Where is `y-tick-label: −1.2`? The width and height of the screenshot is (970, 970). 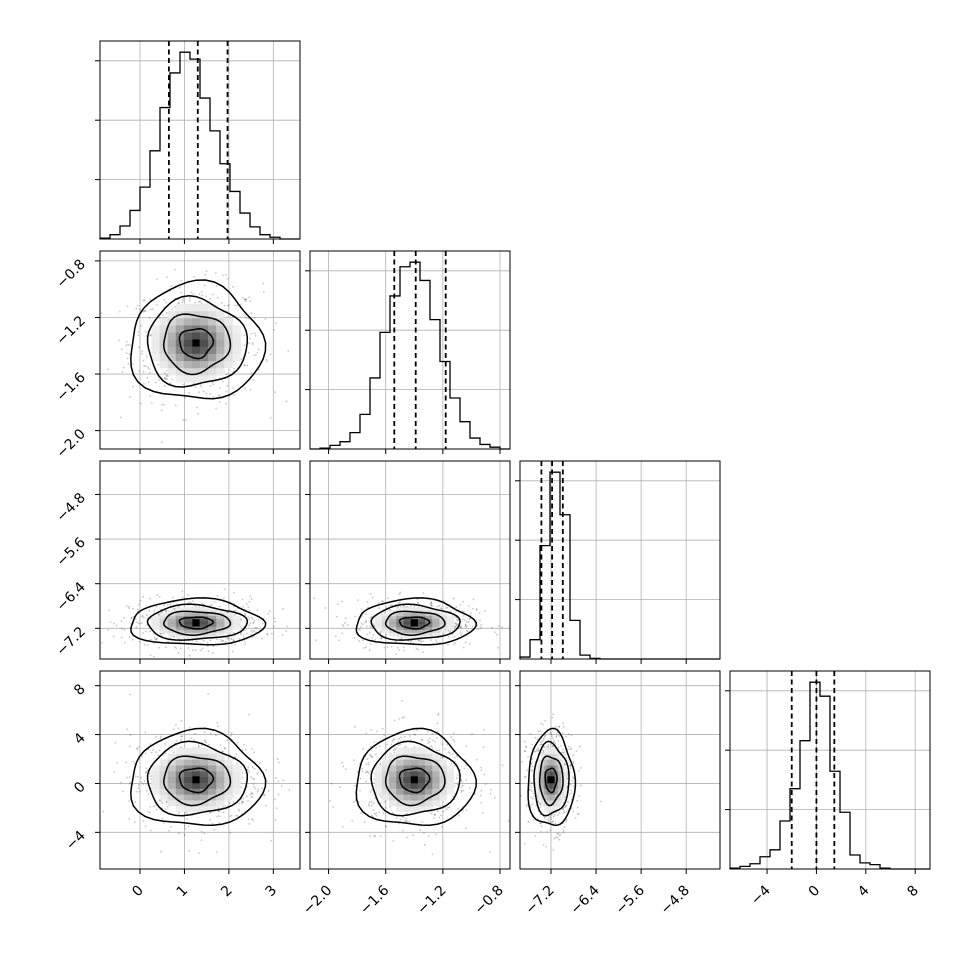
y-tick-label: −1.2 is located at coordinates (70, 330).